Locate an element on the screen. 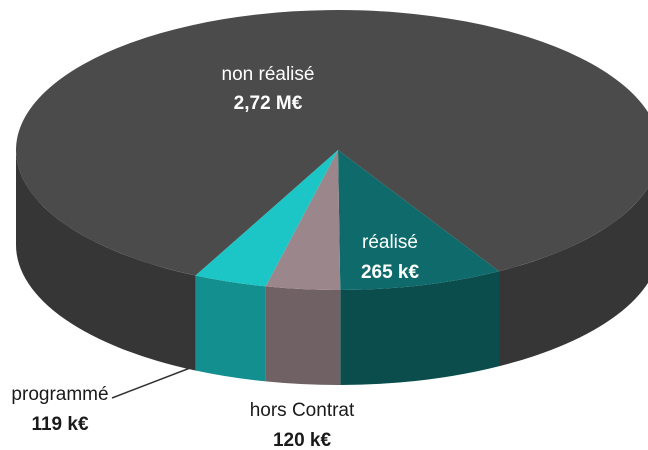 Image resolution: width=648 pixels, height=450 pixels. slice-value-label: 2,72 M€ is located at coordinates (268, 103).